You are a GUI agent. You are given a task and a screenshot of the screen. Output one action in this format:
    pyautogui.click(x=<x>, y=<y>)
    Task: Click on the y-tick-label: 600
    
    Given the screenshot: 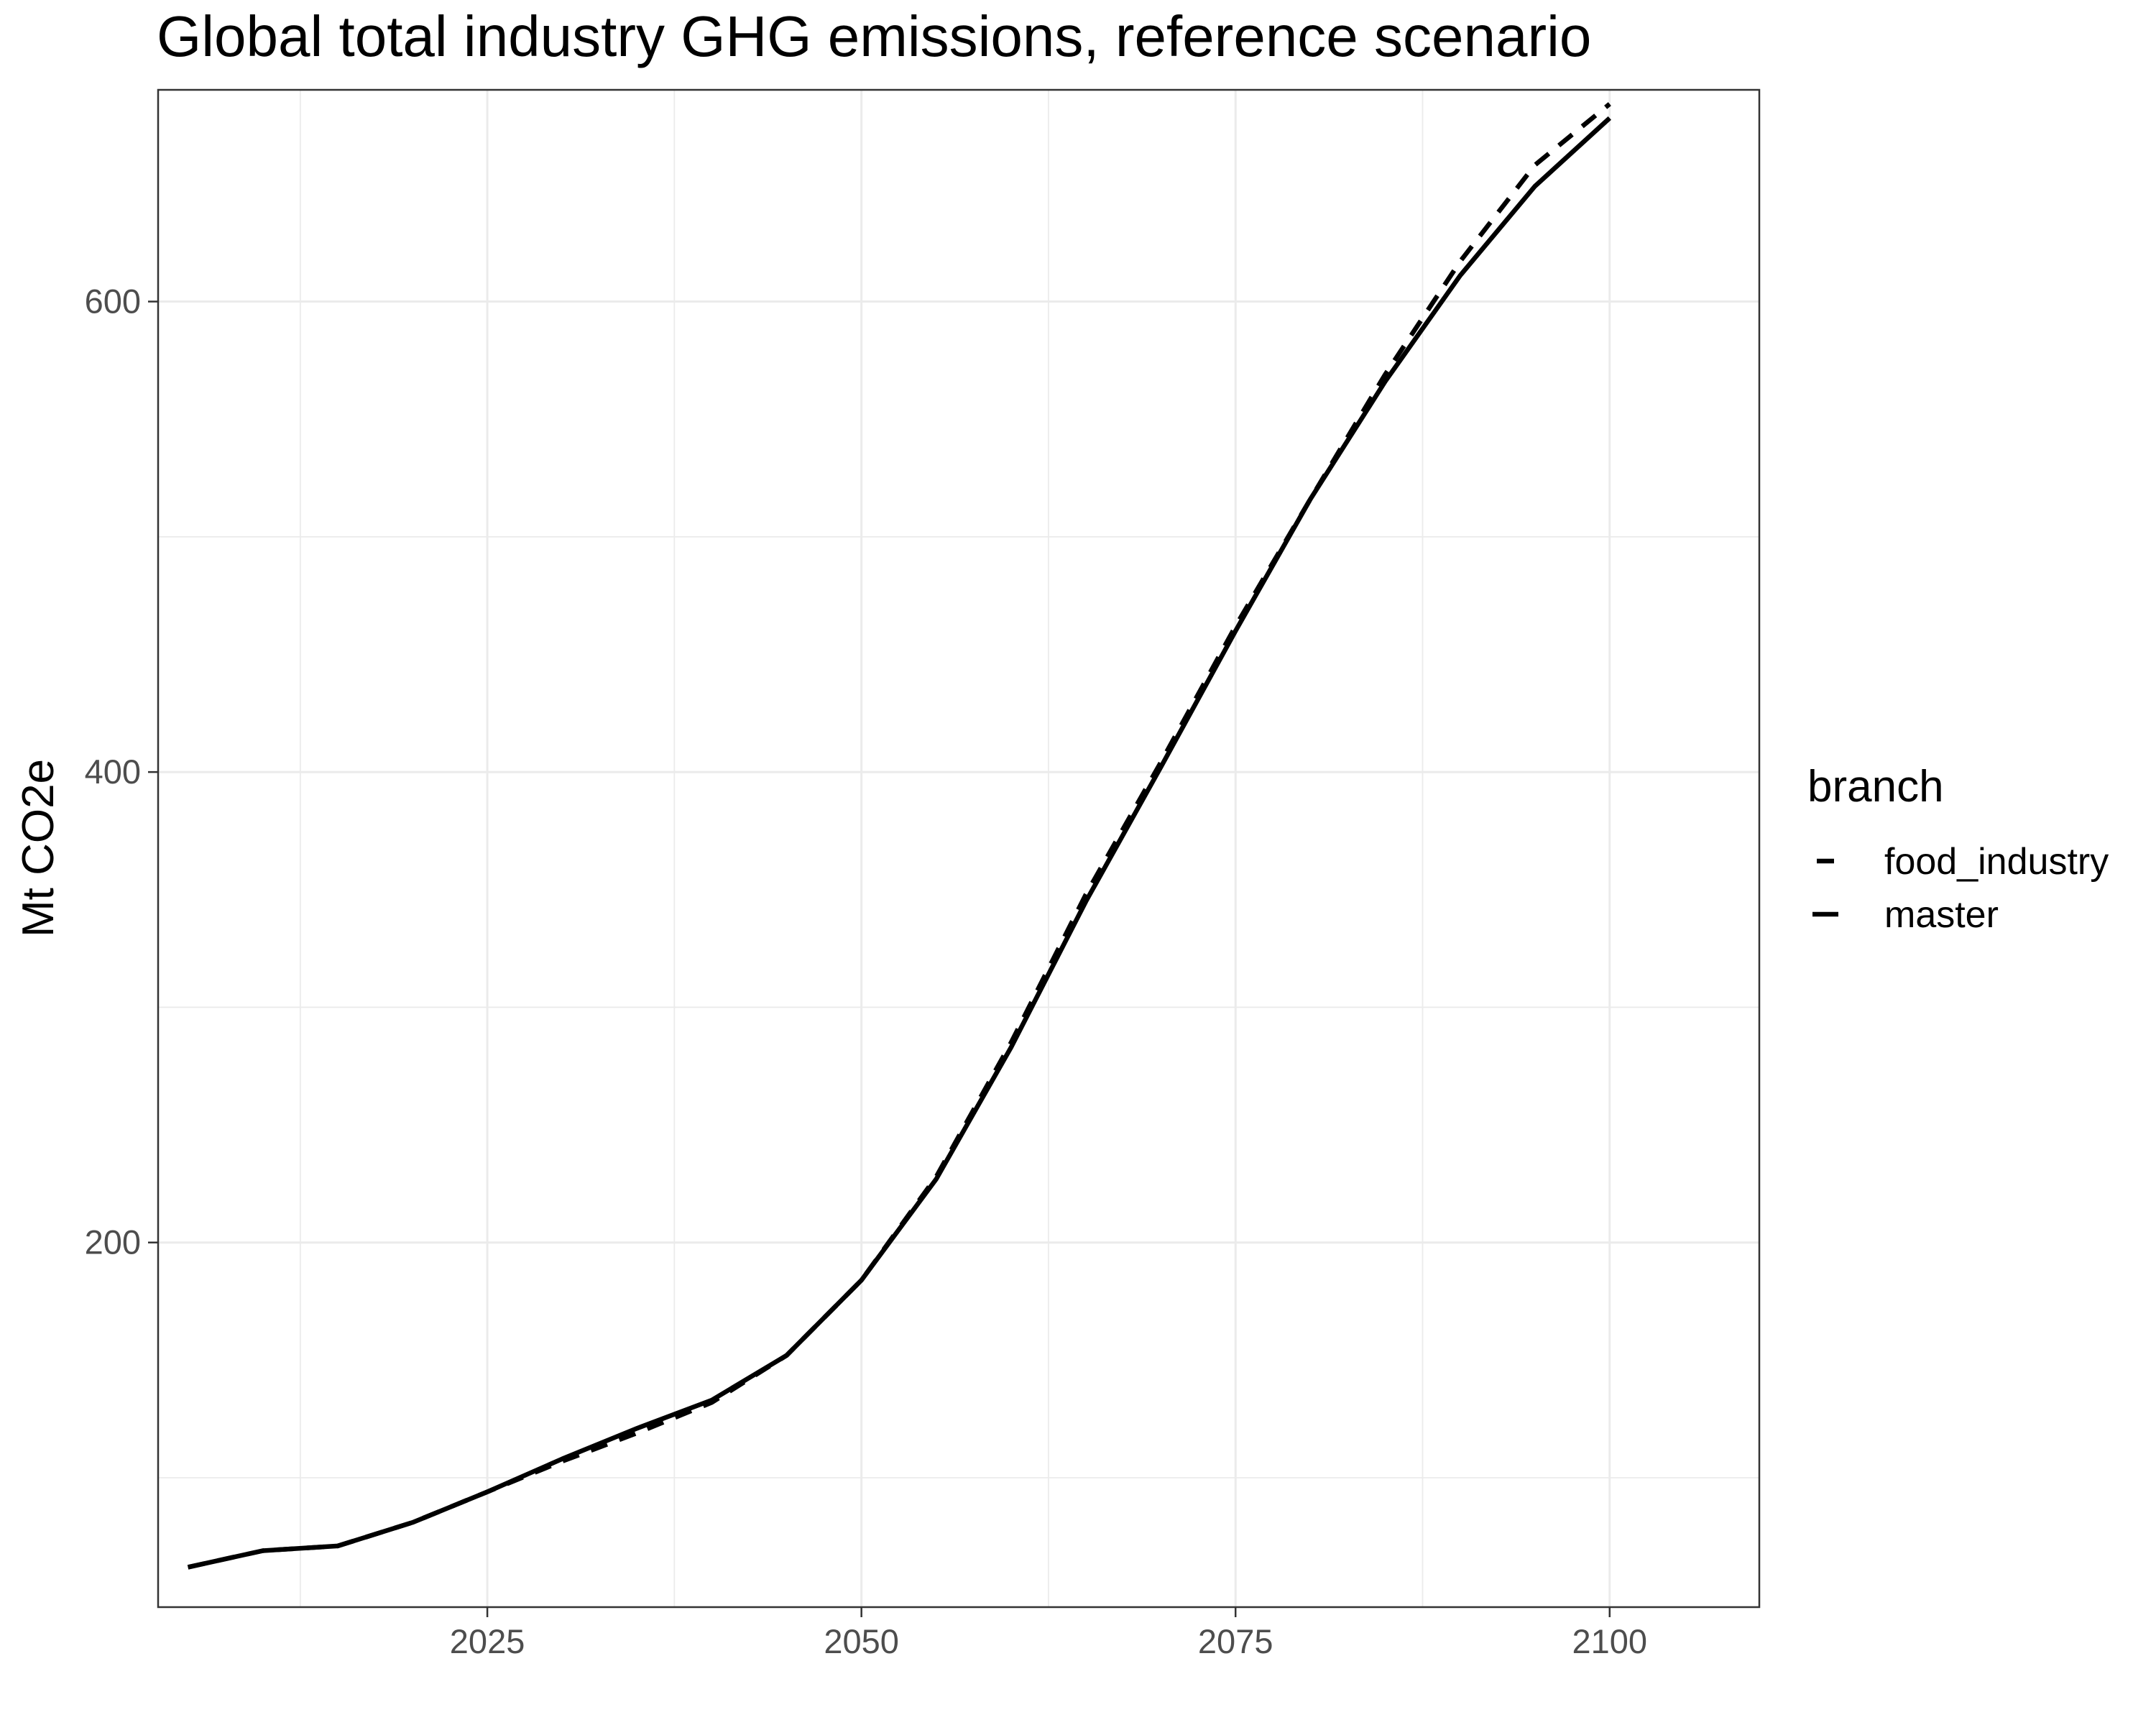 What is the action you would take?
    pyautogui.click(x=113, y=301)
    